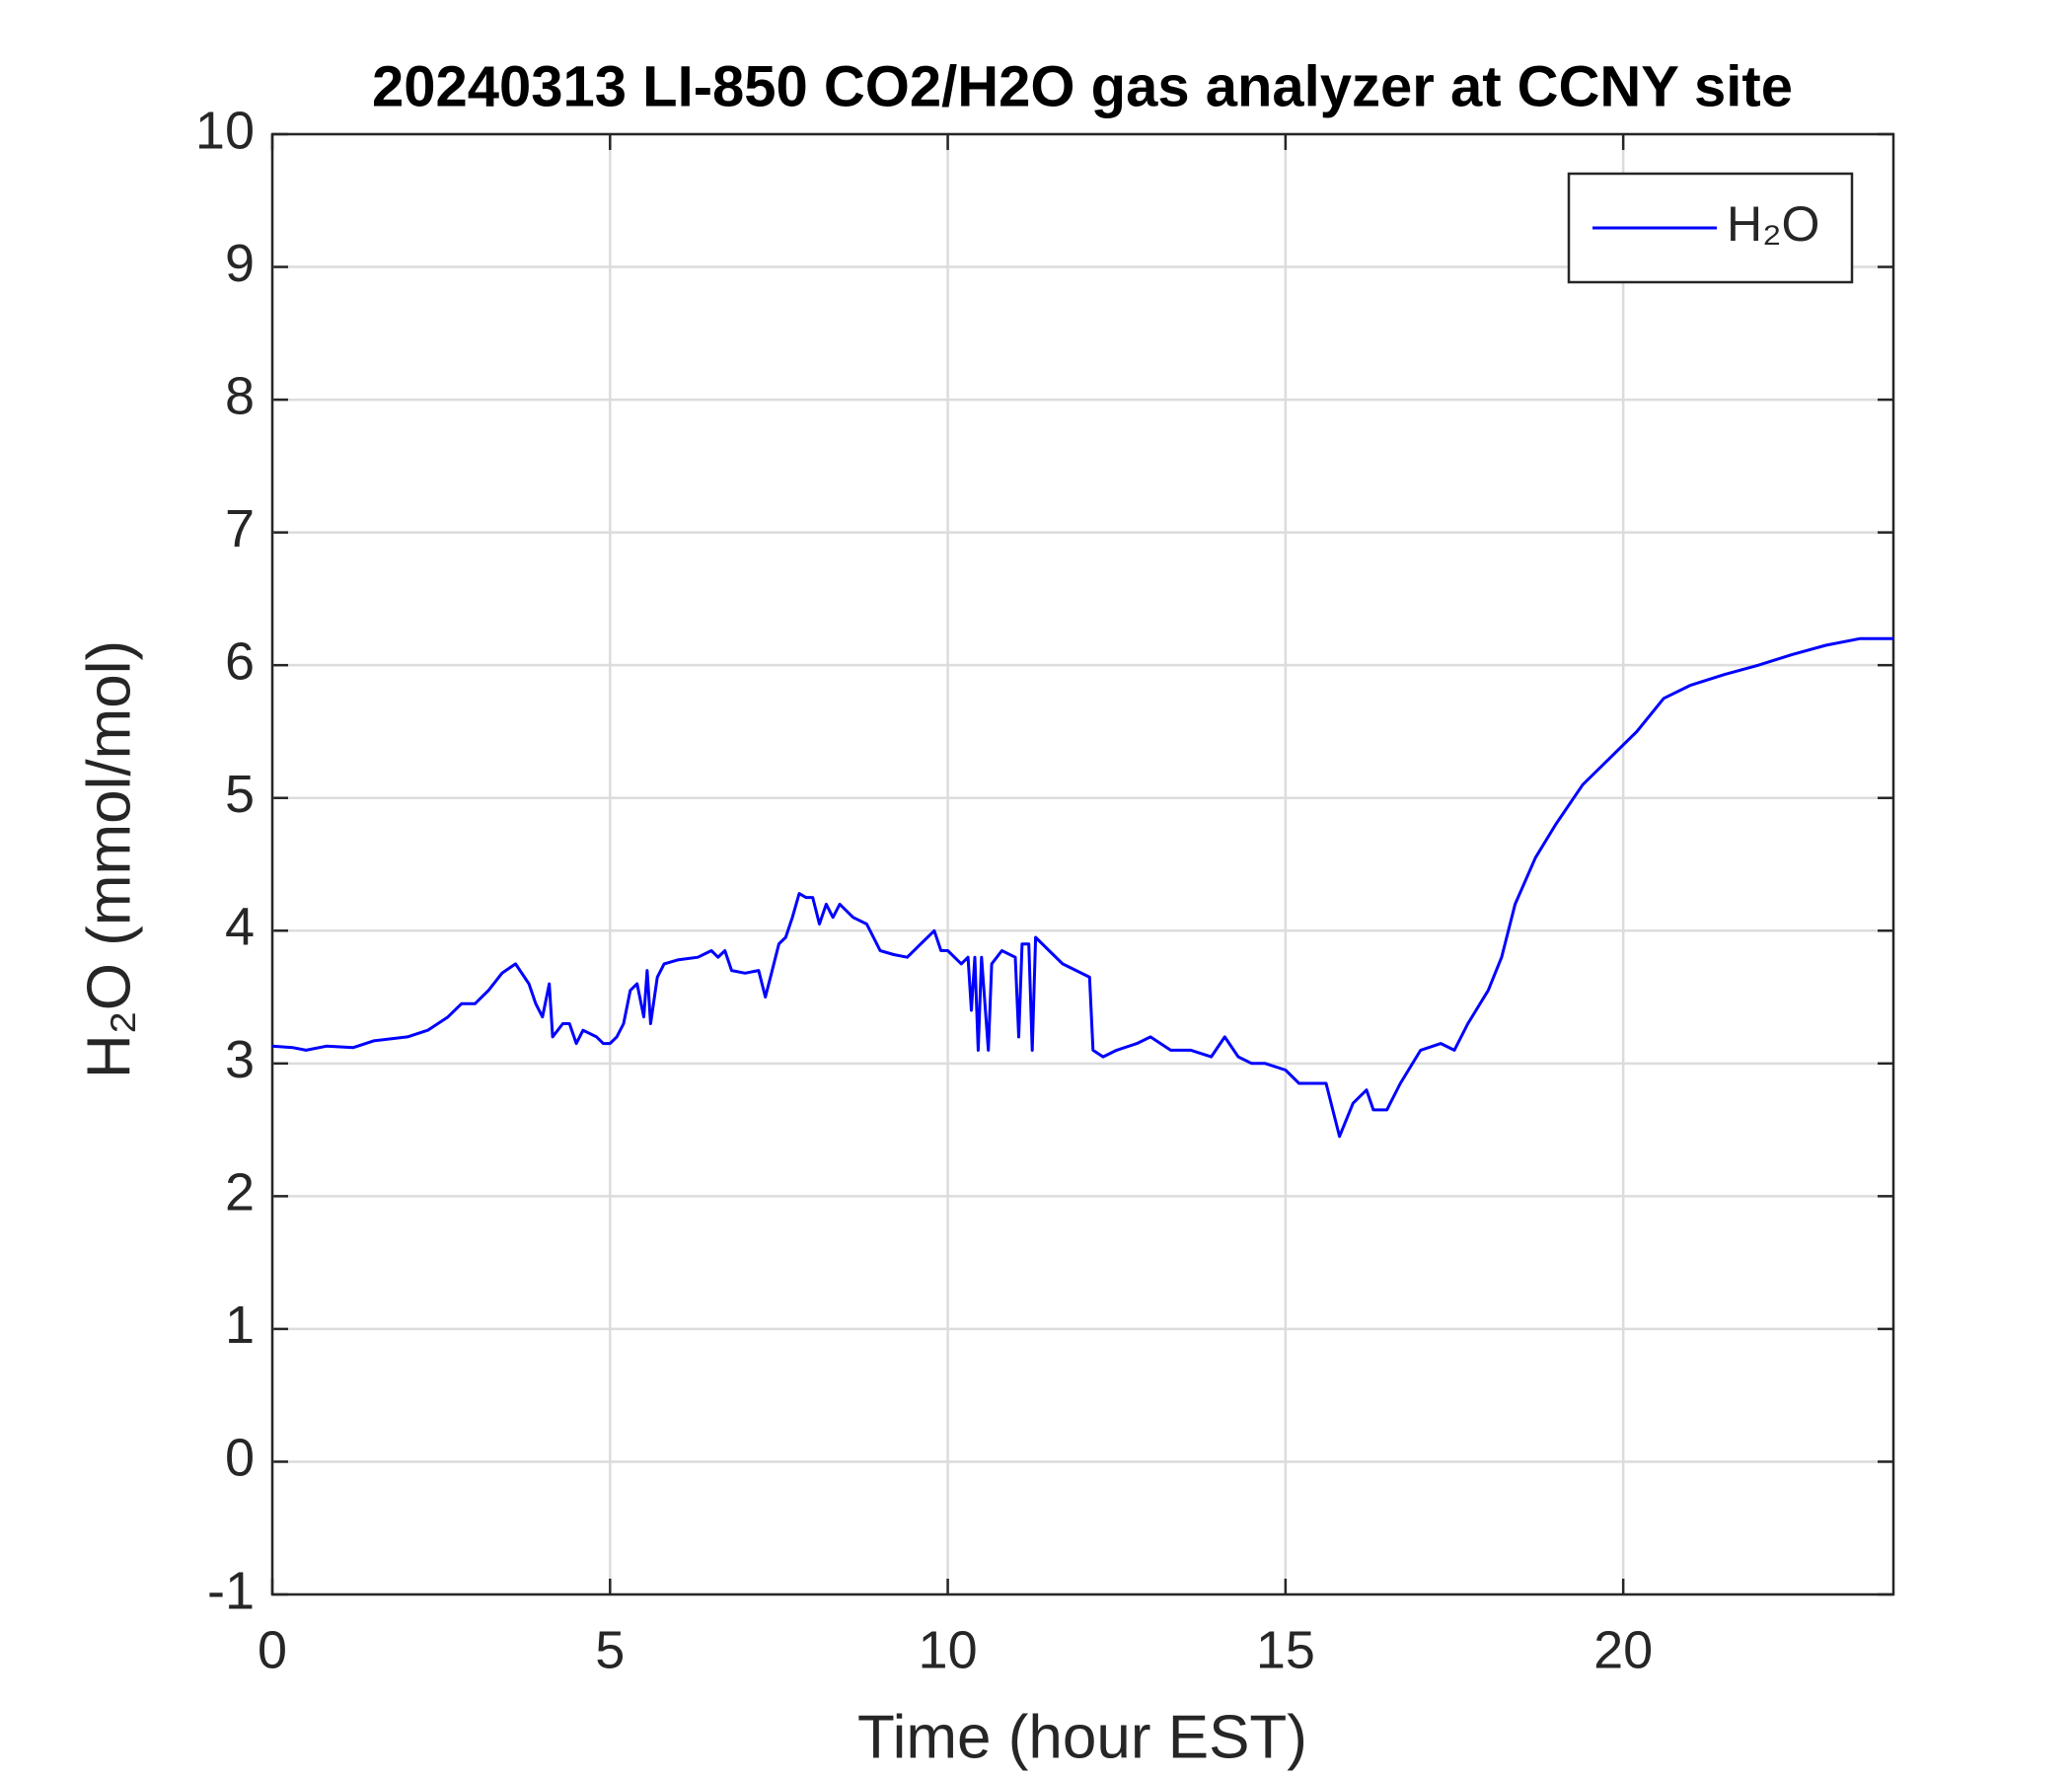 The image size is (2072, 1776). I want to click on legend-label: H₂O, so click(1773, 224).